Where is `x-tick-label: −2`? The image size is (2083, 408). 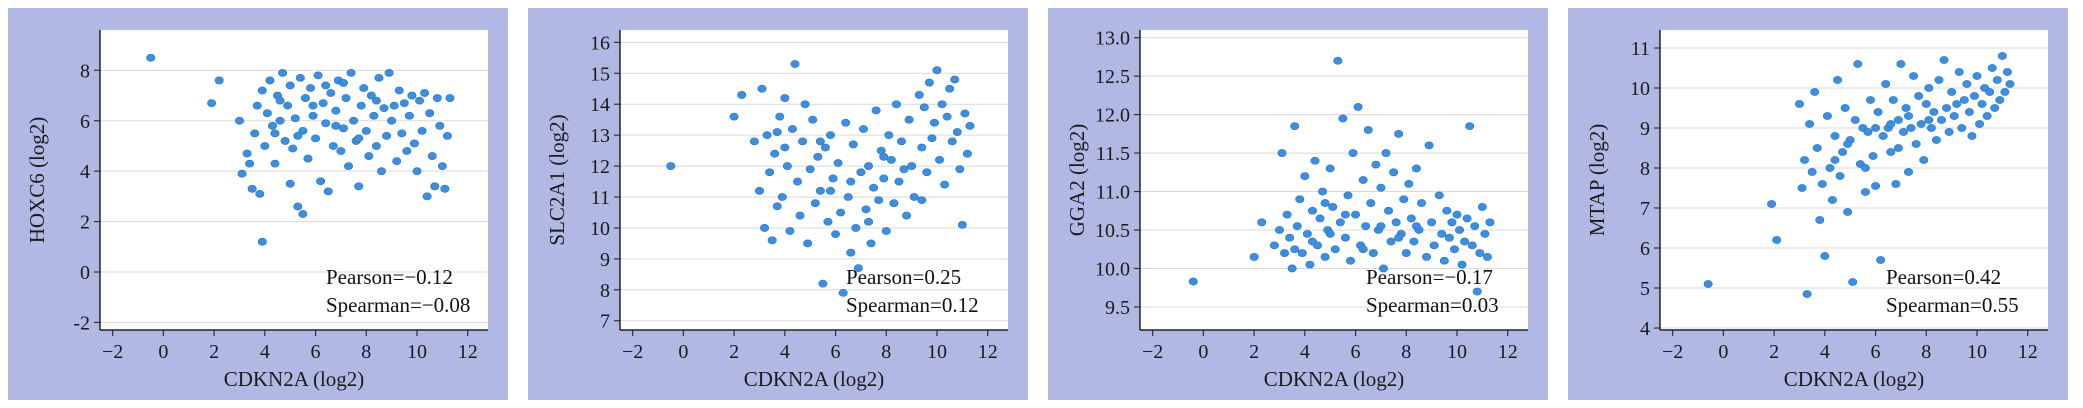 x-tick-label: −2 is located at coordinates (632, 352).